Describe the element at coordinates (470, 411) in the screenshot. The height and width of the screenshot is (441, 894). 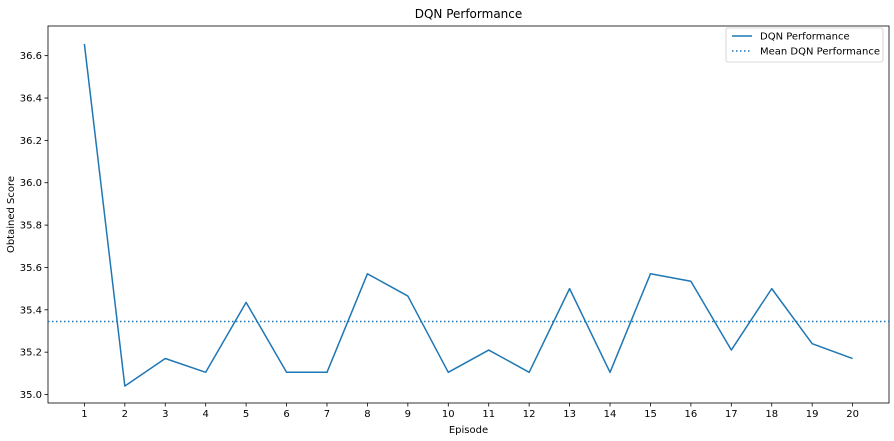
I see `x-axis: 1 2 3 4 5 6 7 8 9 10 11 12 13 14 15 16 17 18 19 20` at that location.